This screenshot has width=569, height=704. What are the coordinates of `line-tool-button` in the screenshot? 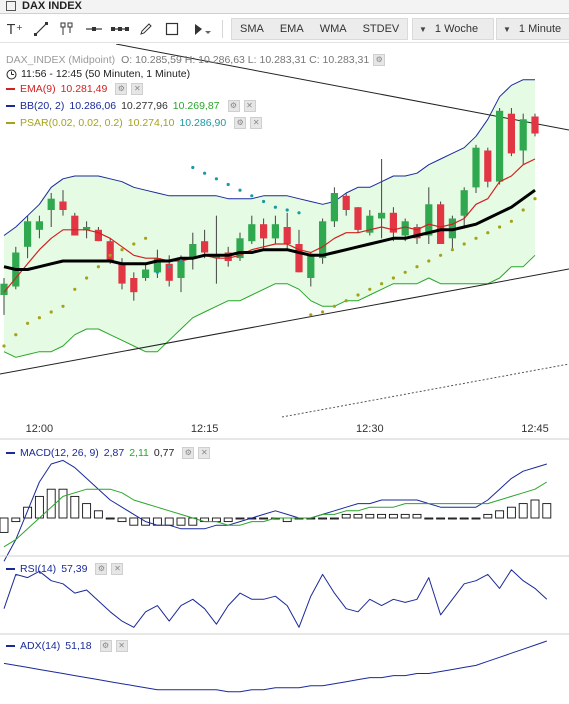 It's located at (41, 29).